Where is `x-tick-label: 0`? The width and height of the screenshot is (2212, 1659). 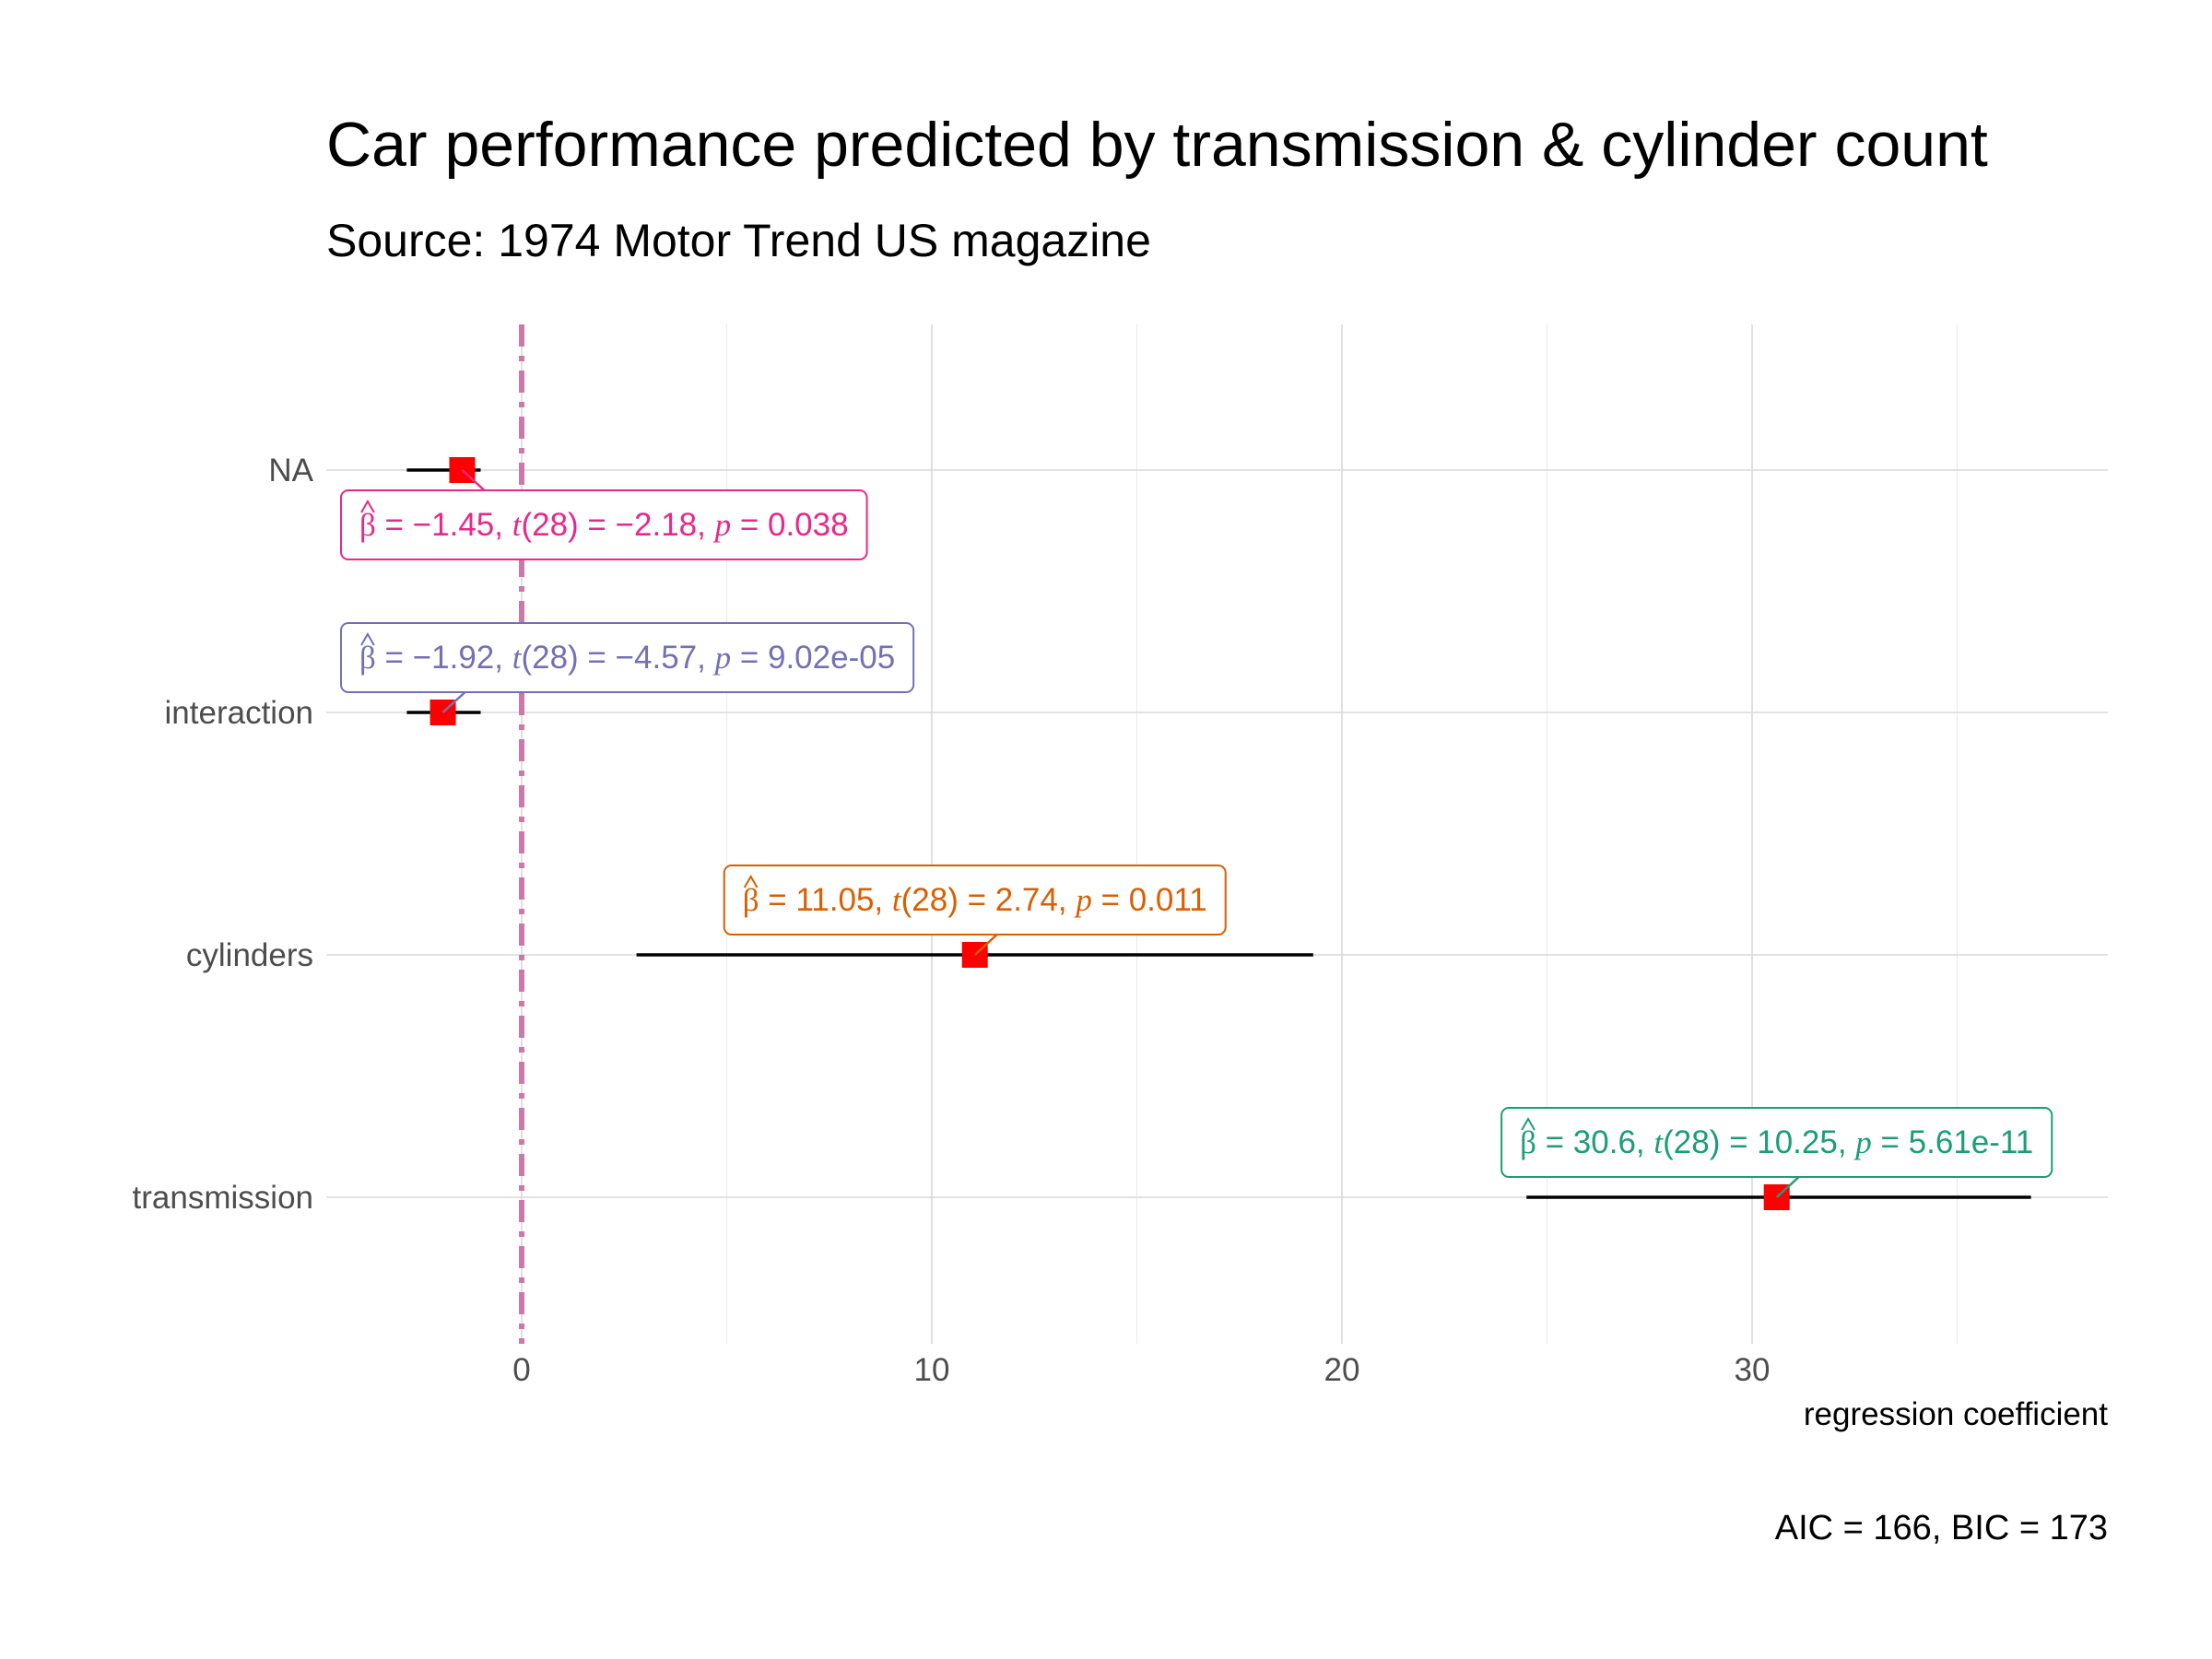 x-tick-label: 0 is located at coordinates (521, 1370).